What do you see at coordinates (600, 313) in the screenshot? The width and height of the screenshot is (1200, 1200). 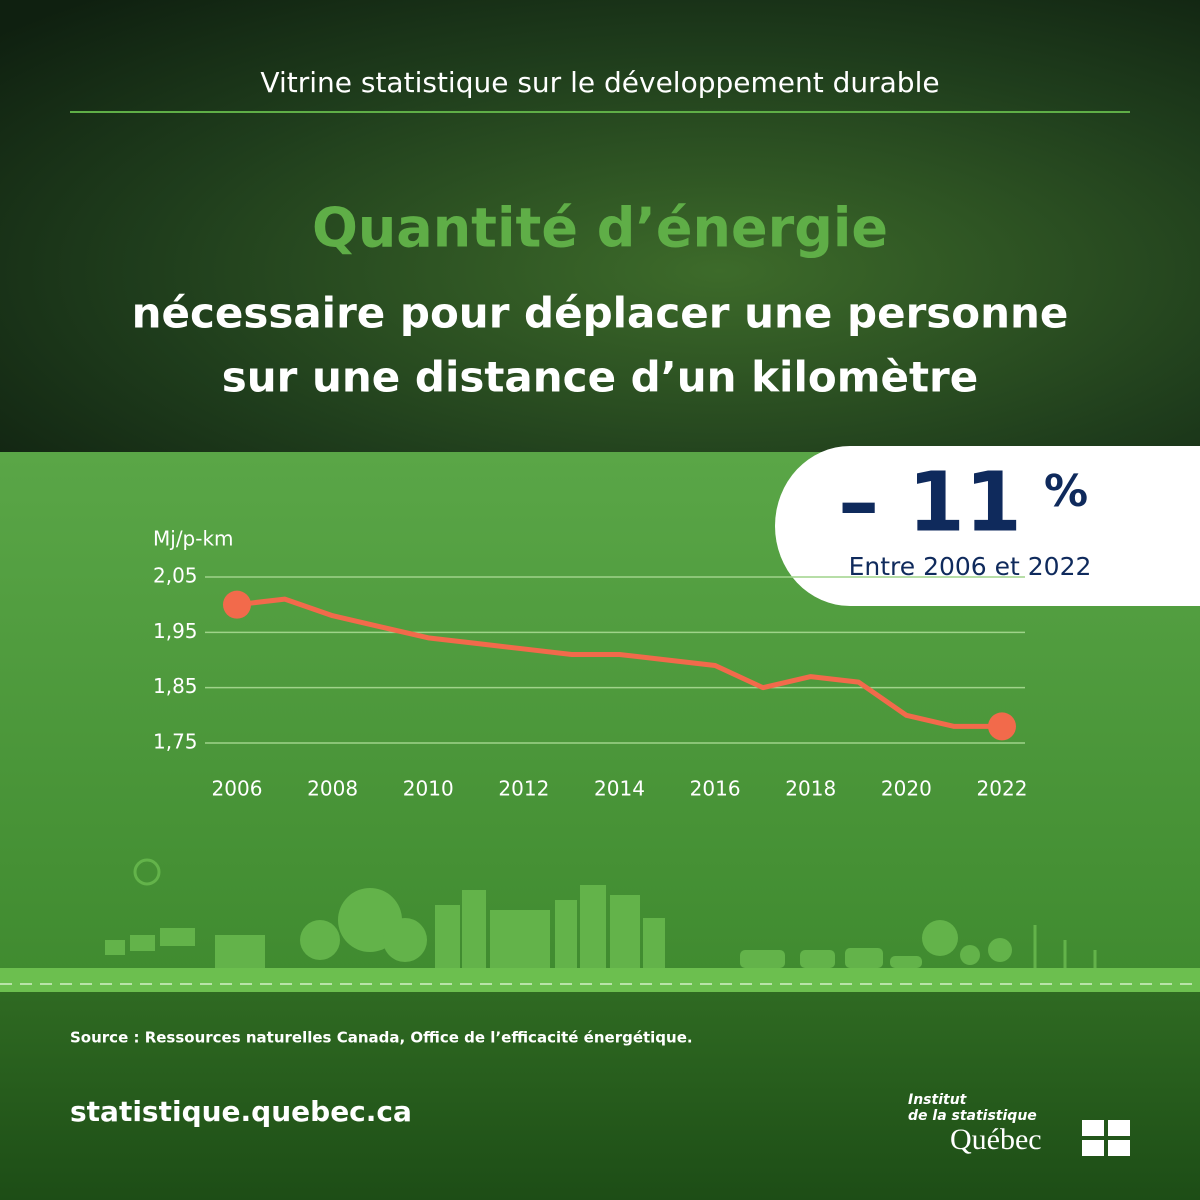 I see `chart-subtitle: nécessaire pour déplacer une personne` at bounding box center [600, 313].